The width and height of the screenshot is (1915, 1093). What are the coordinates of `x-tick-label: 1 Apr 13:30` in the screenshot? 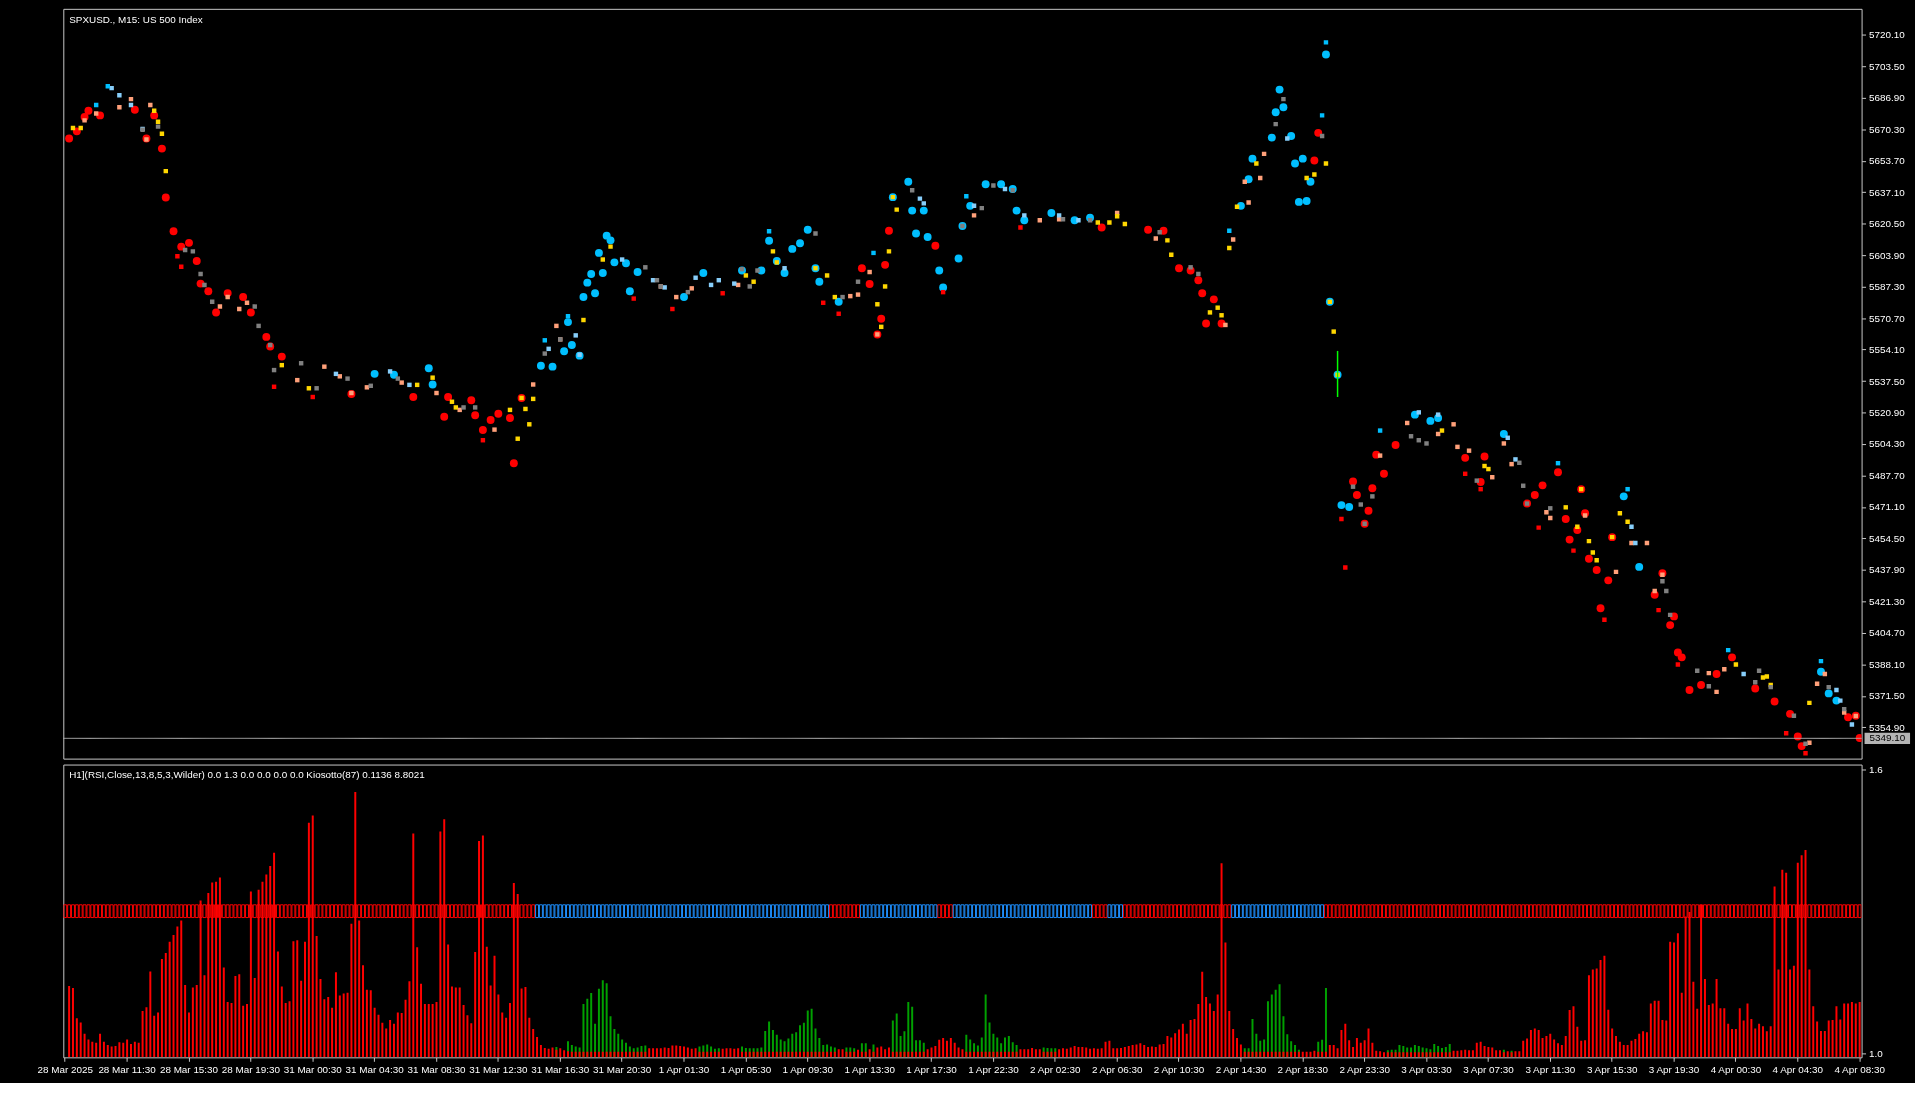 It's located at (870, 1069).